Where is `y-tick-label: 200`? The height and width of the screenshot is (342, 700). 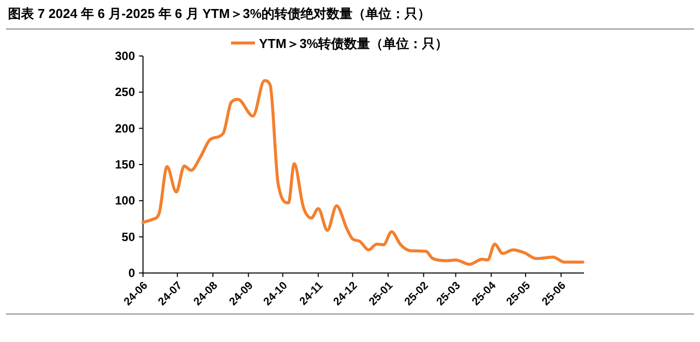 y-tick-label: 200 is located at coordinates (125, 128).